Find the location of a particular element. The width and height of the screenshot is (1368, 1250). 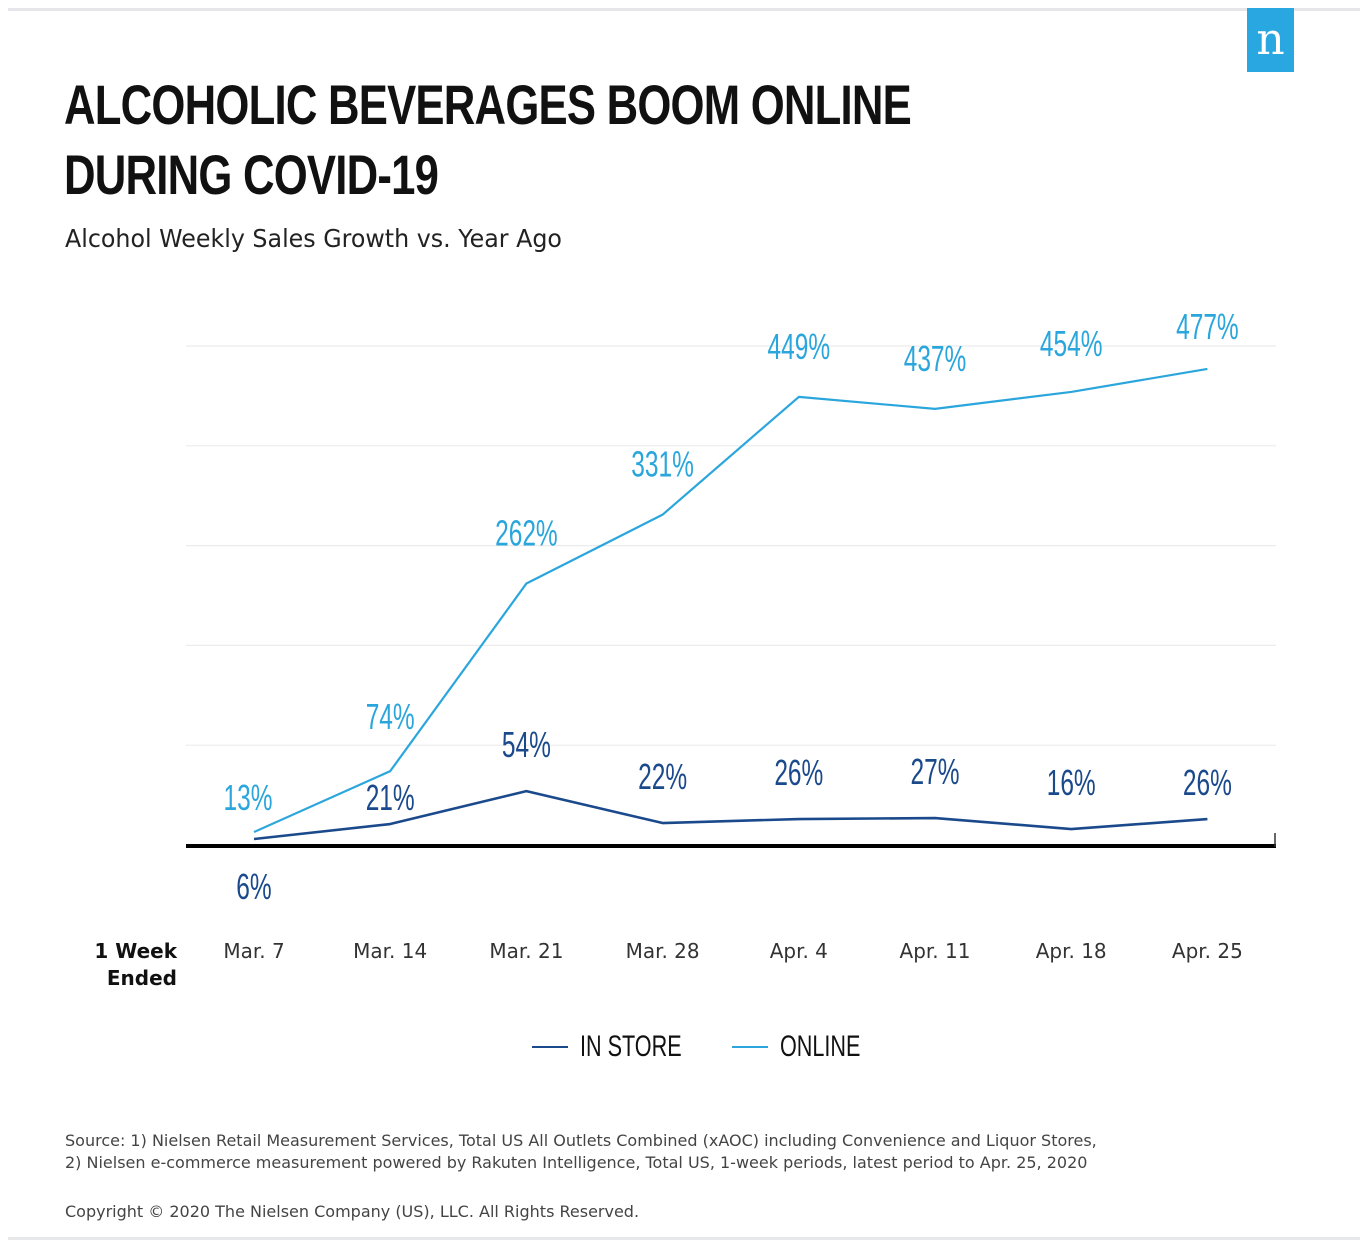

chart-legend: IN STORE ONLINE is located at coordinates (732, 1047).